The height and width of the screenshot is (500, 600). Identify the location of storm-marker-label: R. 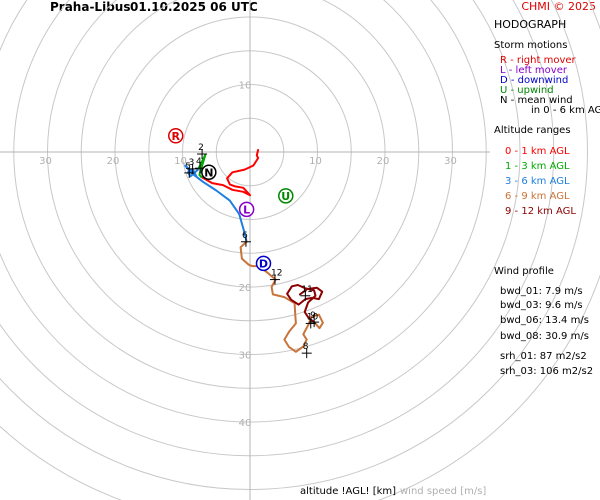
(176, 136).